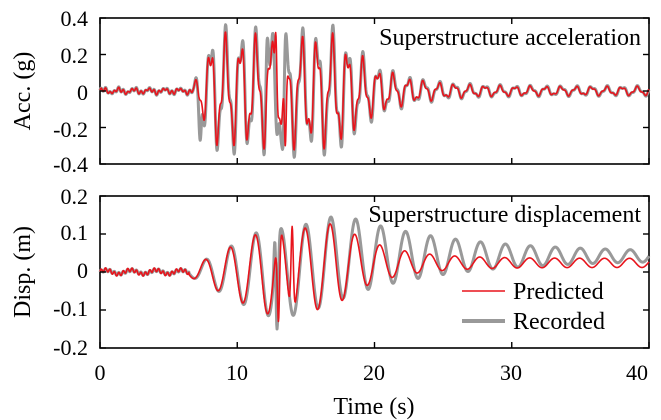 Image resolution: width=661 pixels, height=420 pixels. Describe the element at coordinates (100, 372) in the screenshot. I see `xtick-0: 0` at that location.